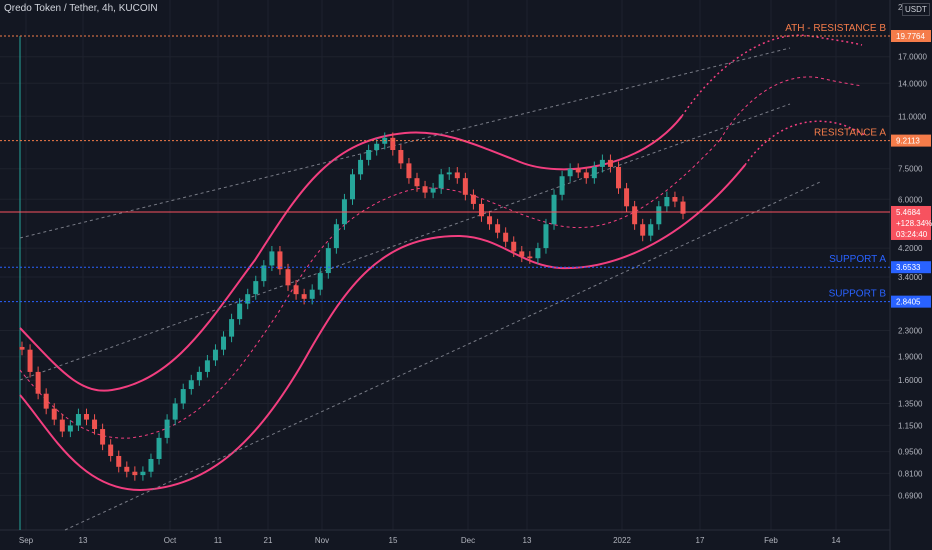 The image size is (932, 550). What do you see at coordinates (910, 403) in the screenshot?
I see `y-tick-label: 1.3500` at bounding box center [910, 403].